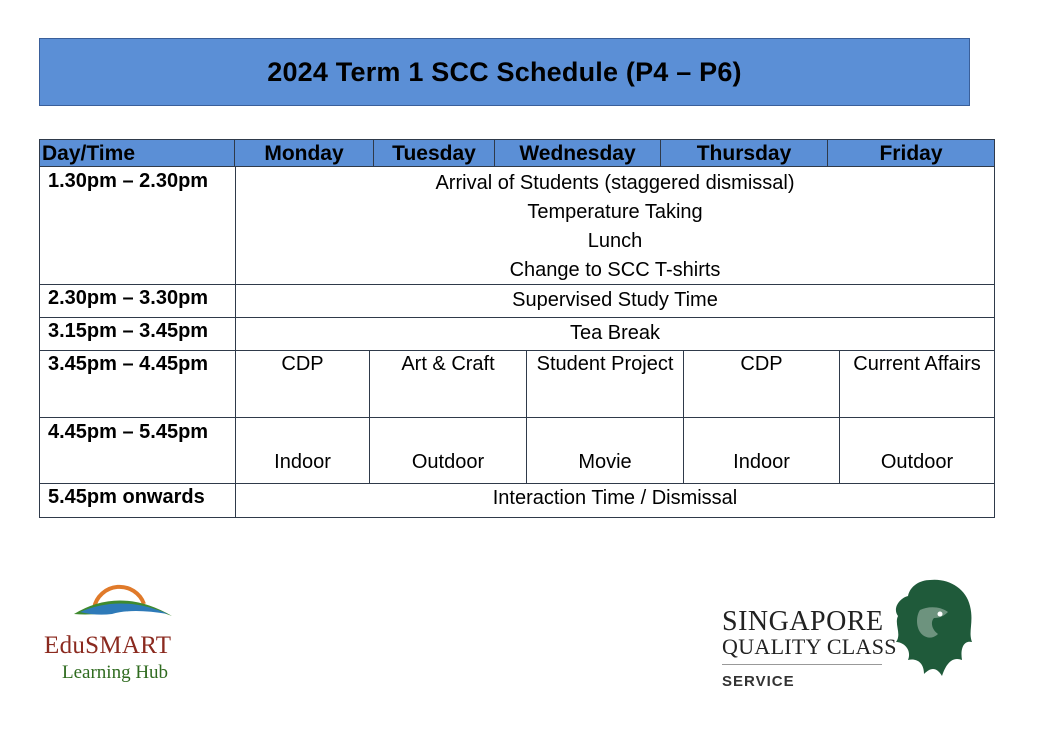 This screenshot has height=734, width=1042. What do you see at coordinates (235, 342) in the screenshot?
I see `column-divider` at bounding box center [235, 342].